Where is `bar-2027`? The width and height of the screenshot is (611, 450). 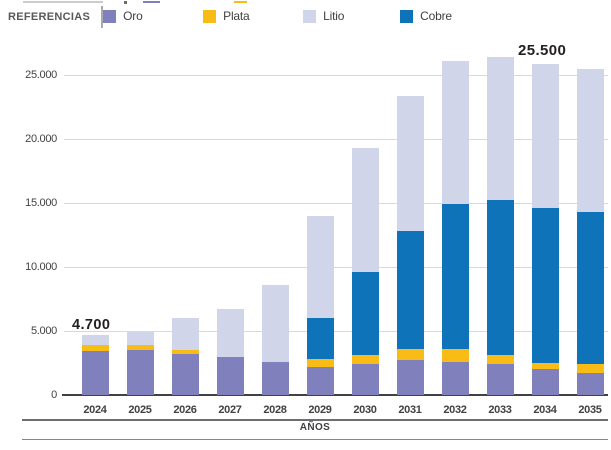
bar-2027 is located at coordinates (230, 352).